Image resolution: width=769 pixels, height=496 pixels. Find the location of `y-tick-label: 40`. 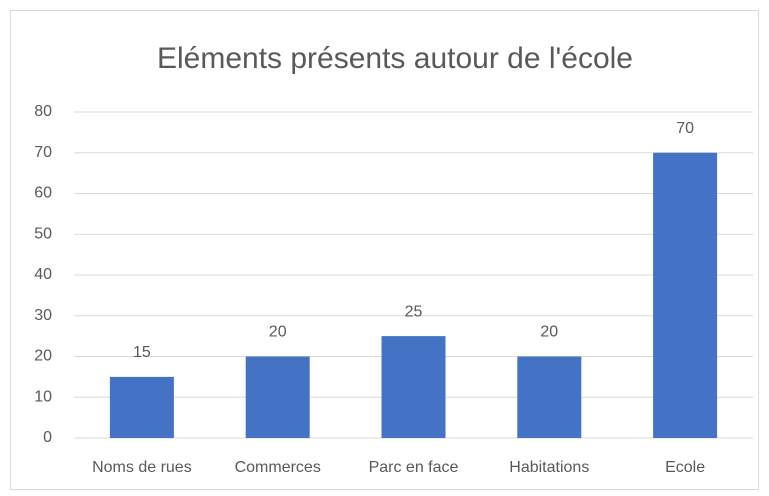

y-tick-label: 40 is located at coordinates (43, 274).